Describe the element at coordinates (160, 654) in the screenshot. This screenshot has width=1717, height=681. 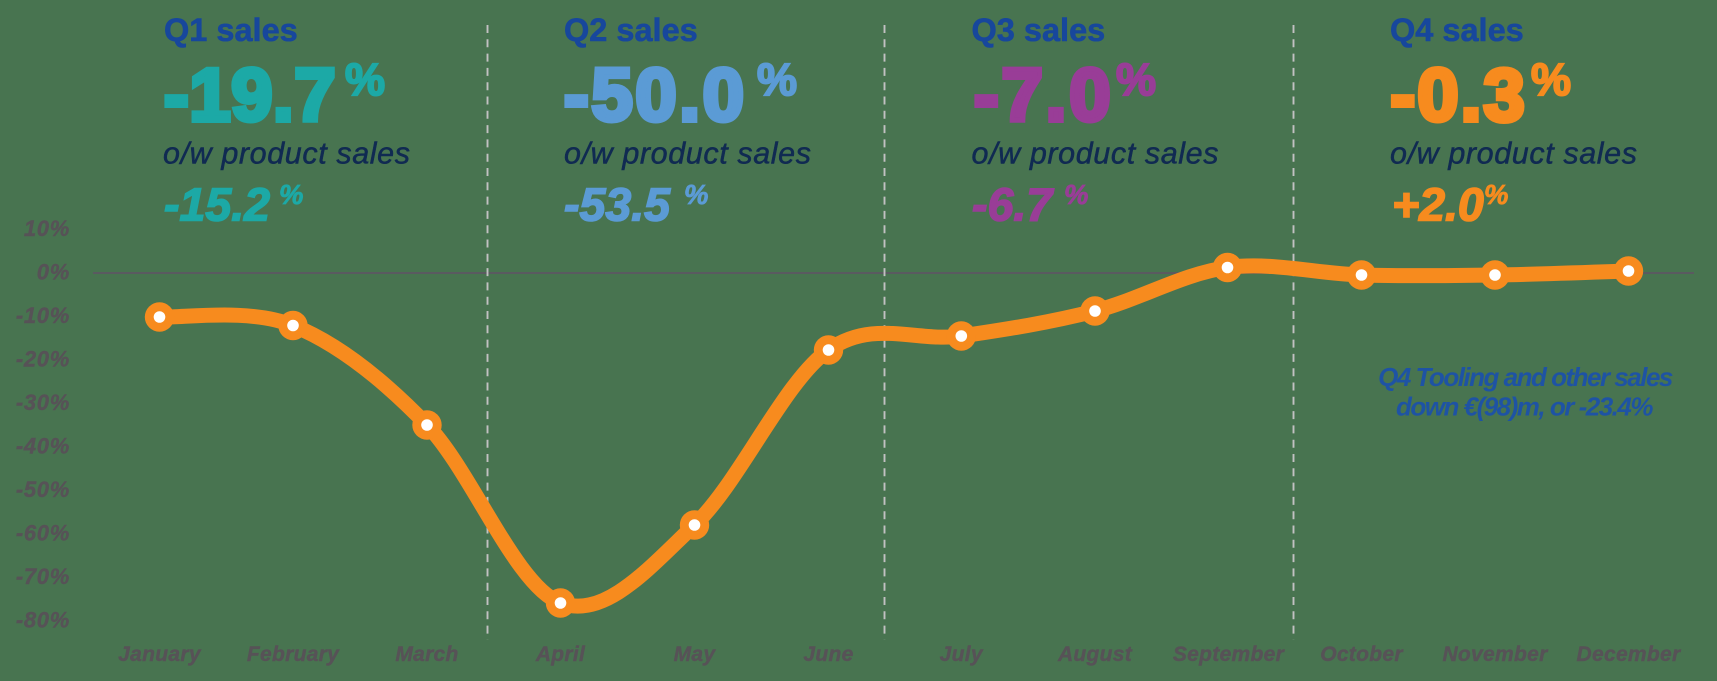
I see `svg-text: January` at that location.